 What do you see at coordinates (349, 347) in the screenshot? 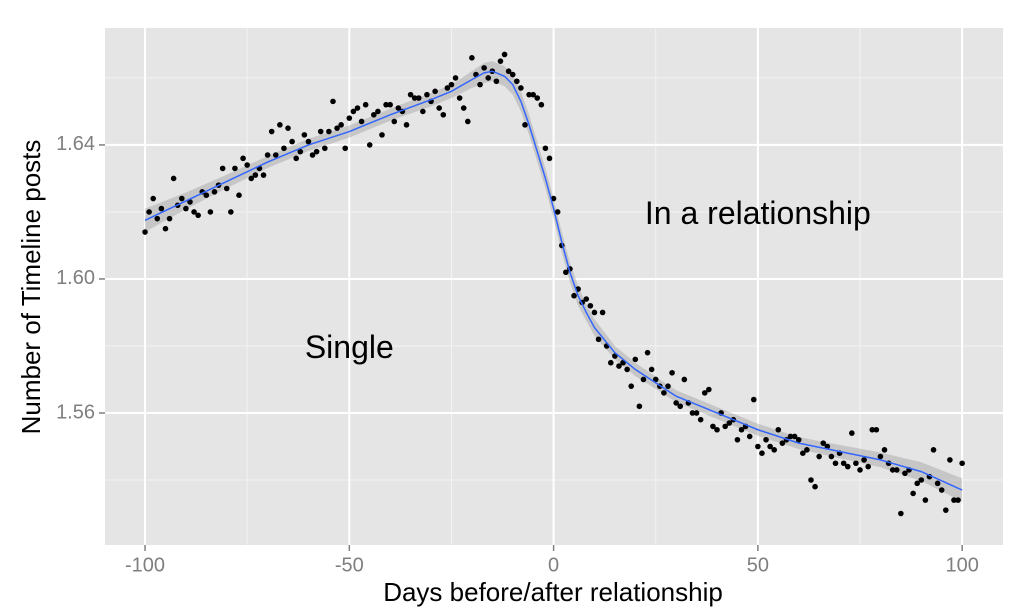
I see `annotation: Single` at bounding box center [349, 347].